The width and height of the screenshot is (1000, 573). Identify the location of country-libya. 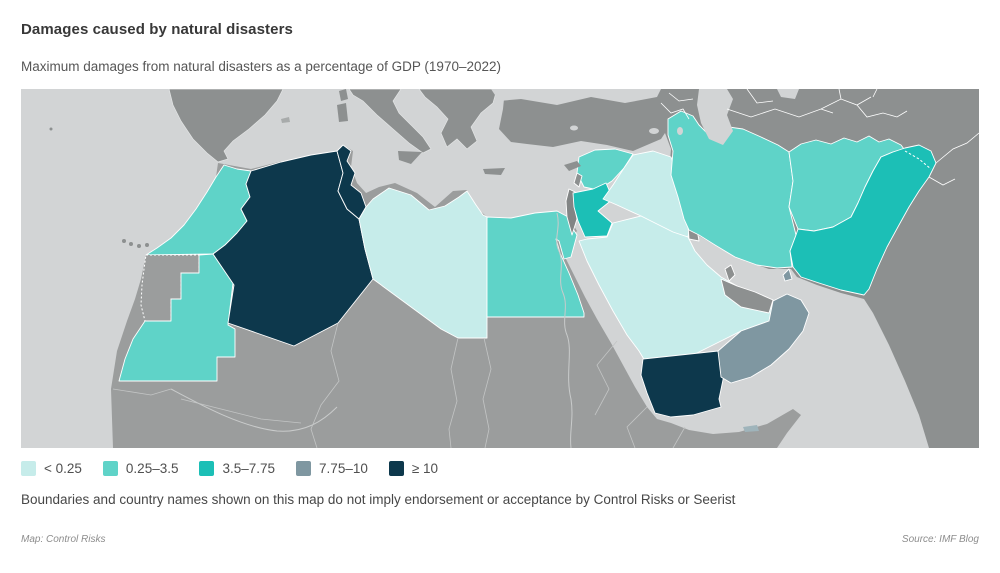
(423, 263).